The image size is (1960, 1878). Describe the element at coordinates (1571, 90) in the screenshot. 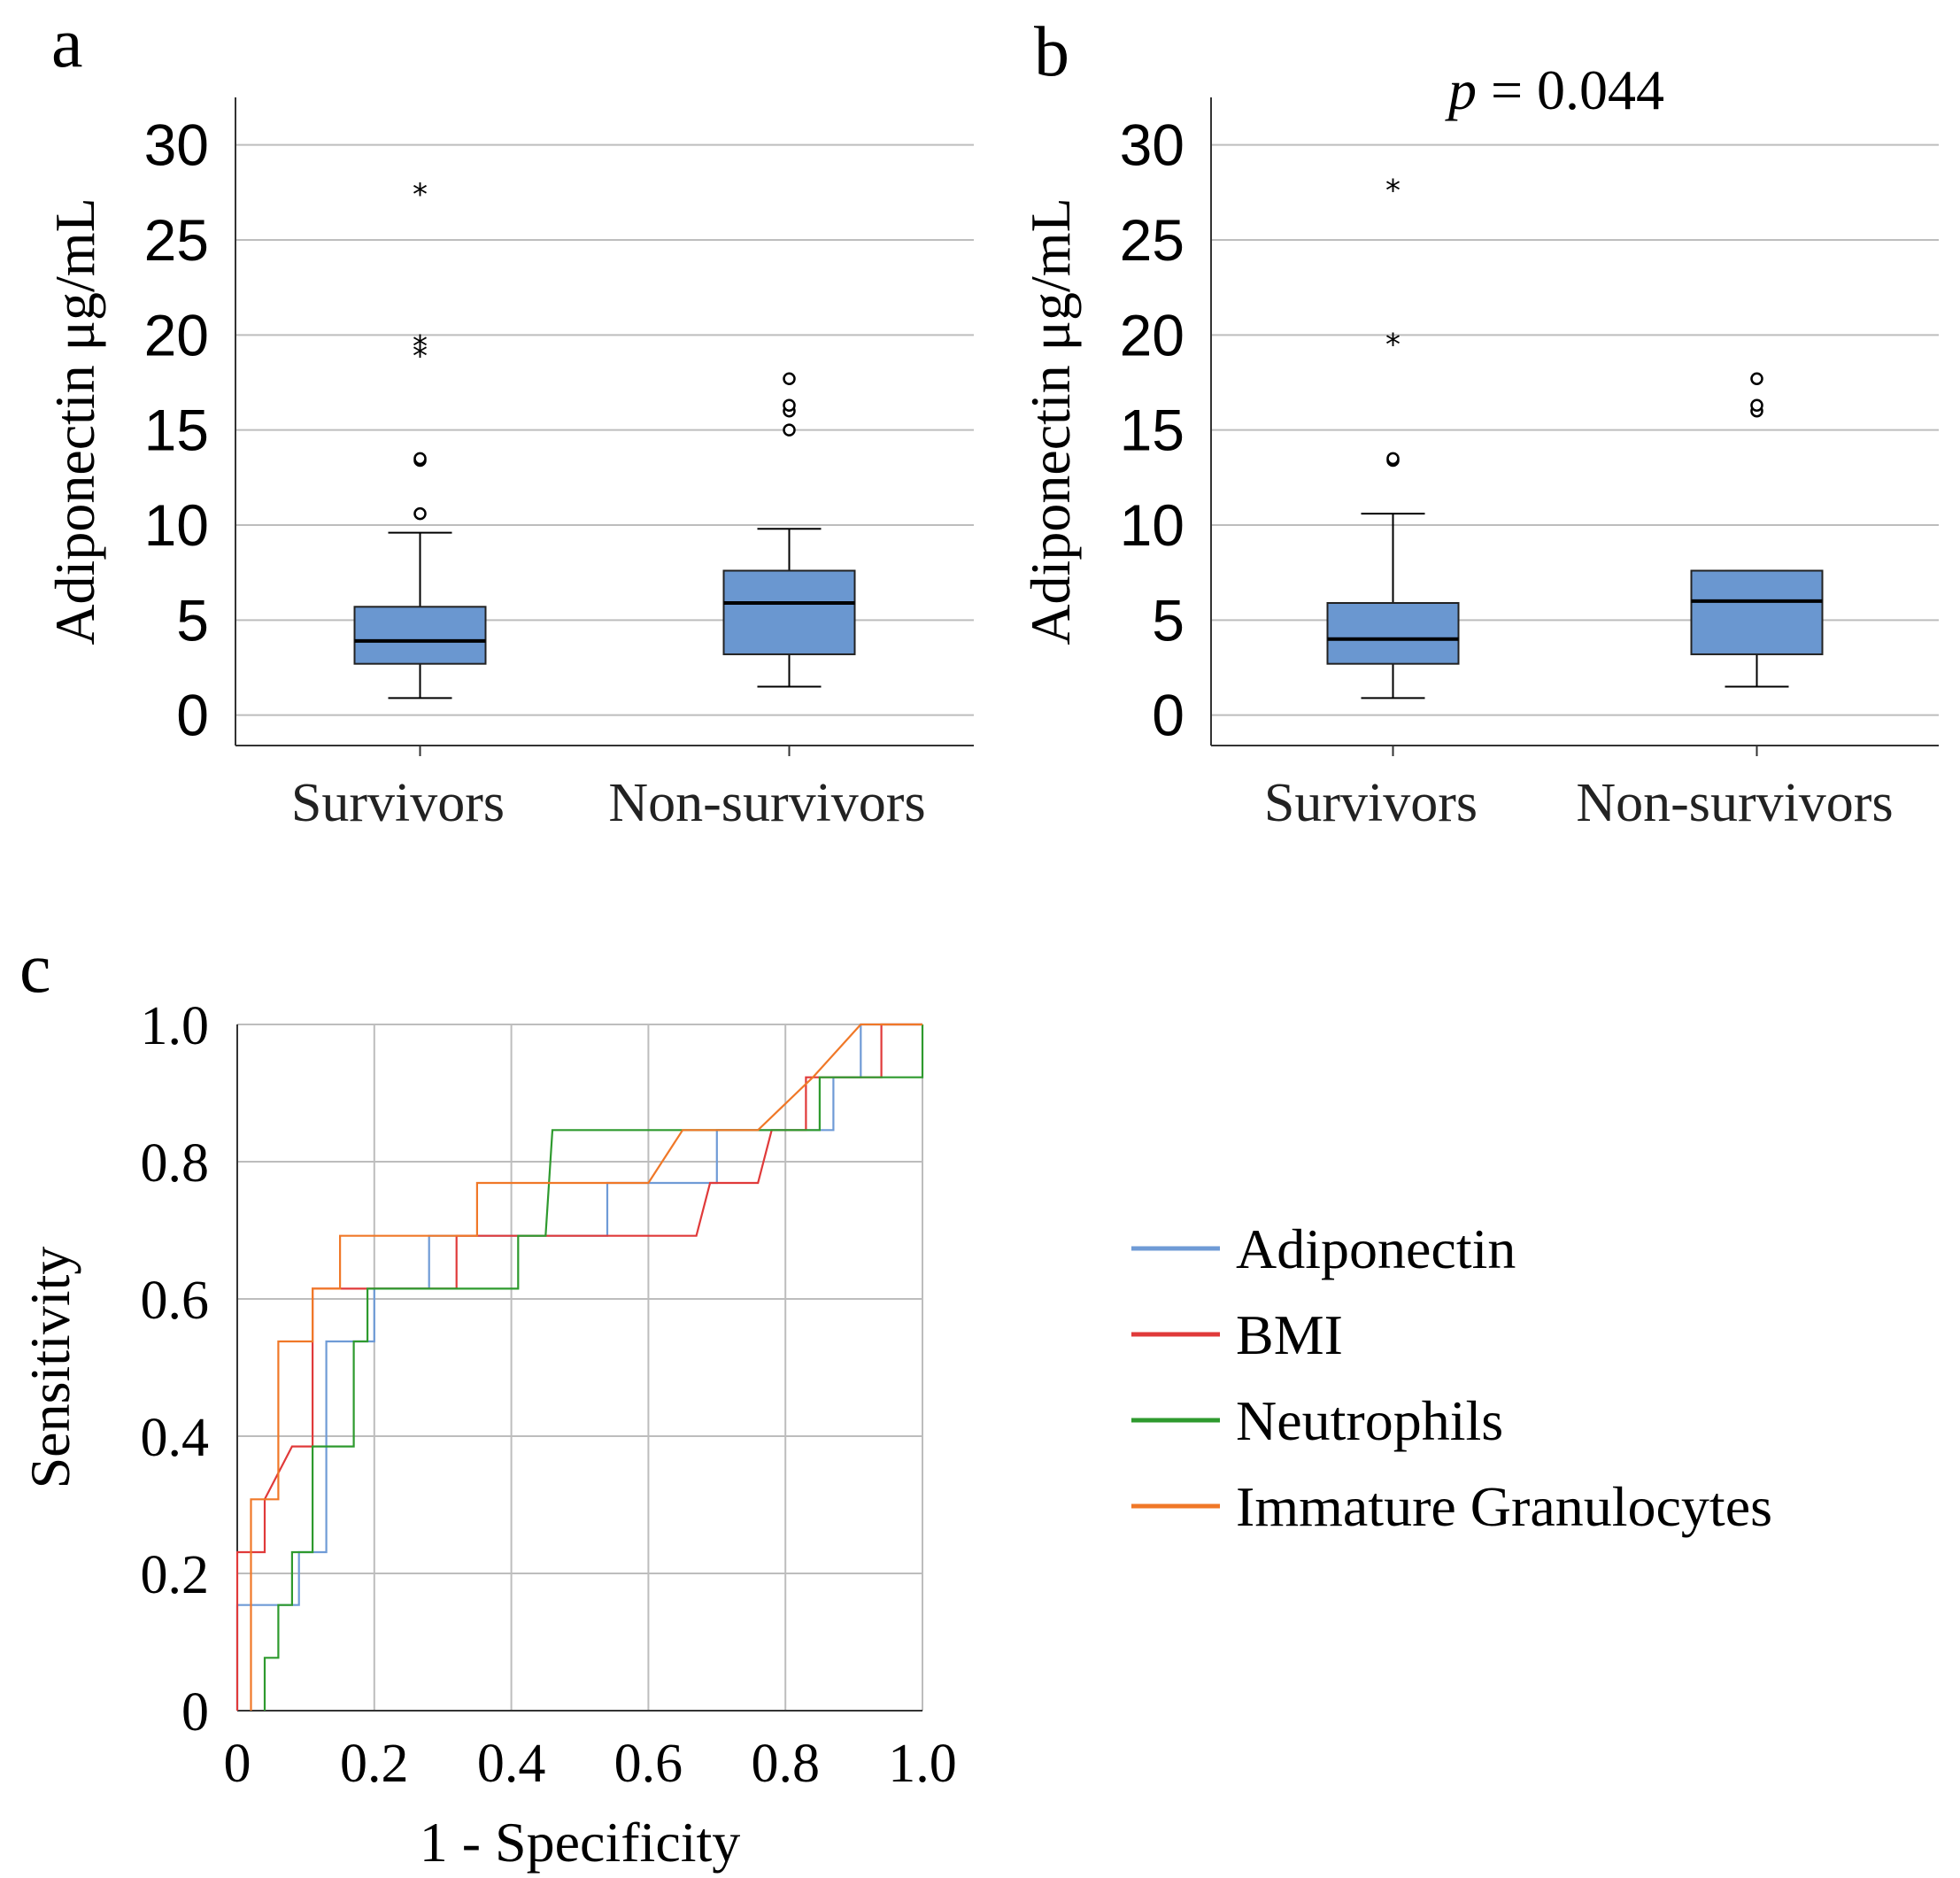

I see `p-value-text: = 0.044` at that location.